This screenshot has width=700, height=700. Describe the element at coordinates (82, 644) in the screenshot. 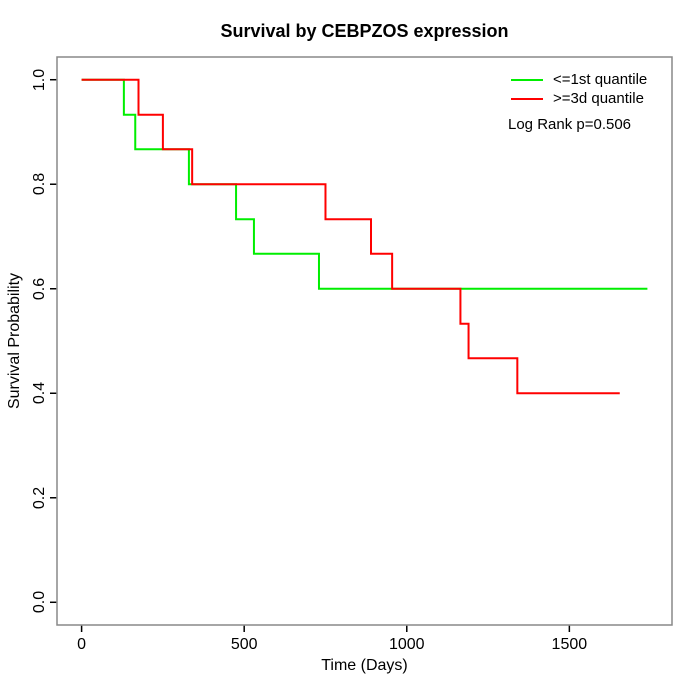

I see `x-tick-label-0: 0` at that location.